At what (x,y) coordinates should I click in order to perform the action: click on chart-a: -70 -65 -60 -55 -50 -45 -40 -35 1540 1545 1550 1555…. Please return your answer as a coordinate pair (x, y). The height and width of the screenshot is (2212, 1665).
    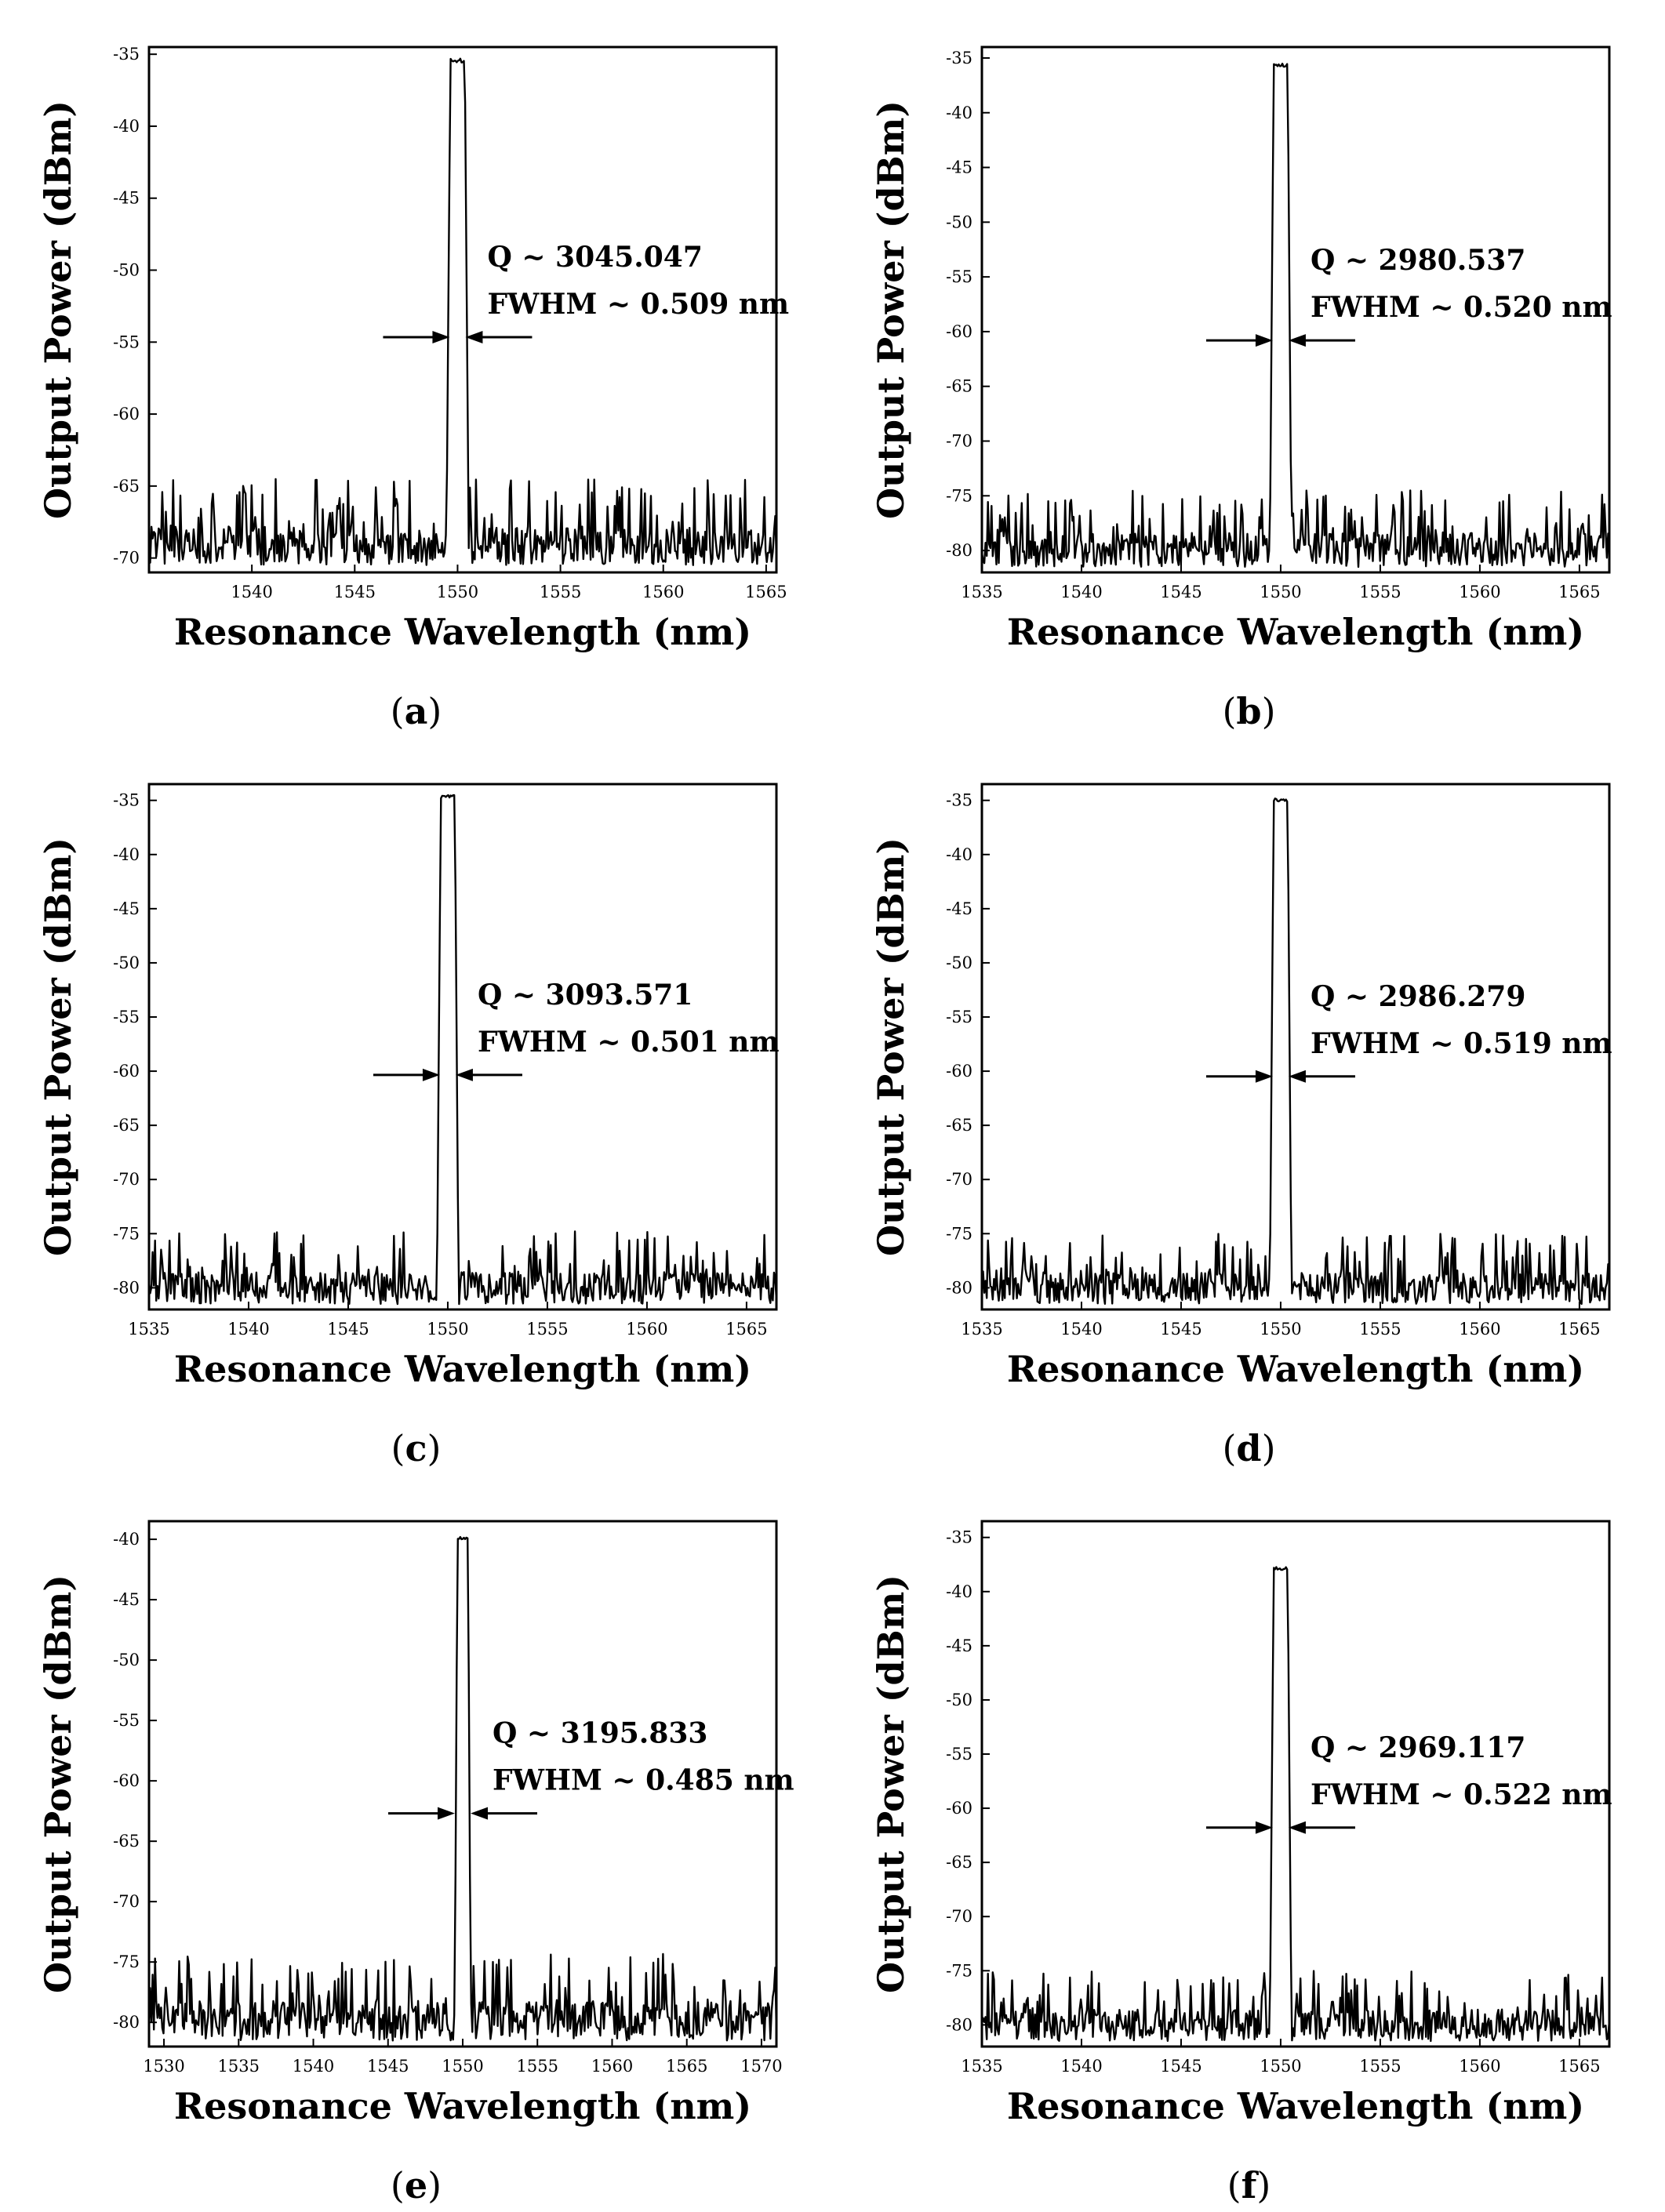
    Looking at the image, I should click on (413, 349).